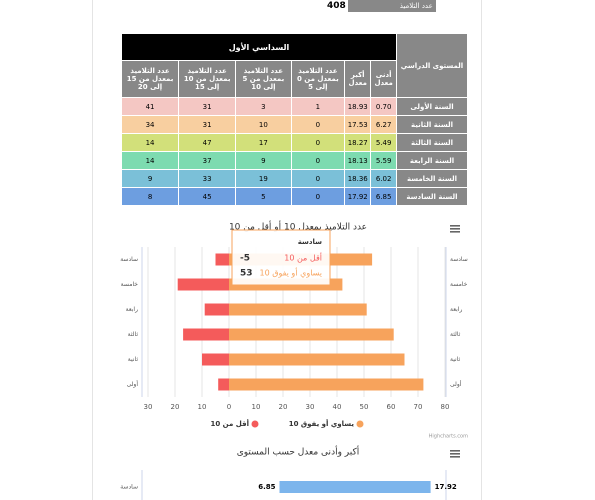  What do you see at coordinates (310, 242) in the screenshot?
I see `tooltip-title: سادسة` at bounding box center [310, 242].